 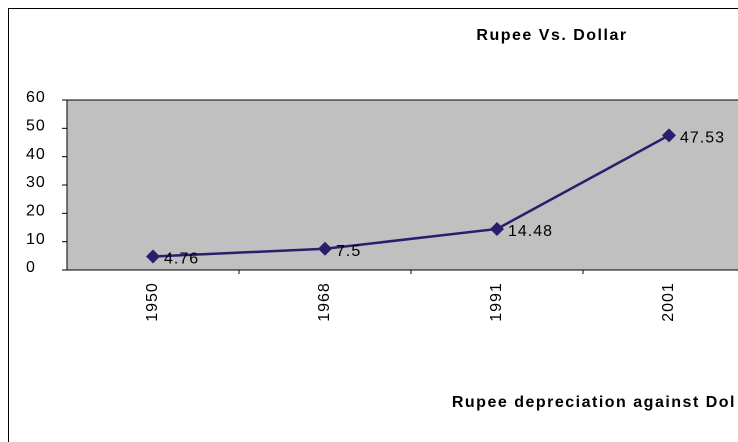 What do you see at coordinates (324, 302) in the screenshot?
I see `x-tick-label: 1968` at bounding box center [324, 302].